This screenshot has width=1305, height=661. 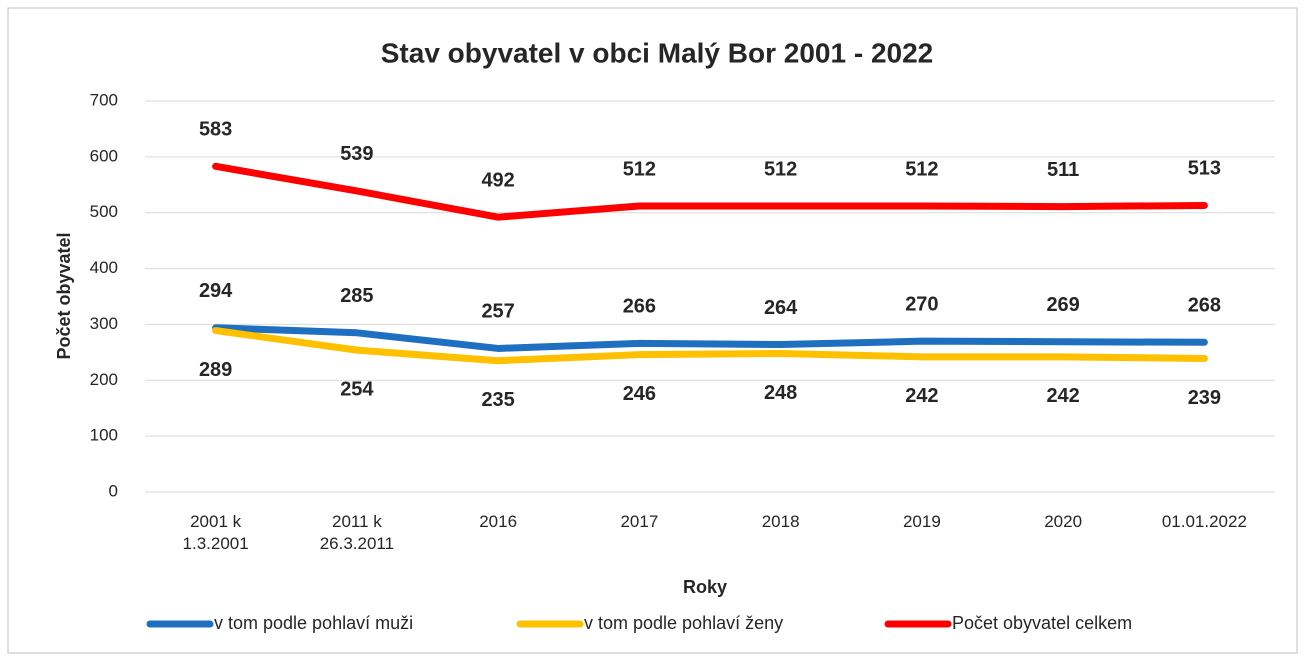 What do you see at coordinates (104, 435) in the screenshot?
I see `y-tick-label: 100` at bounding box center [104, 435].